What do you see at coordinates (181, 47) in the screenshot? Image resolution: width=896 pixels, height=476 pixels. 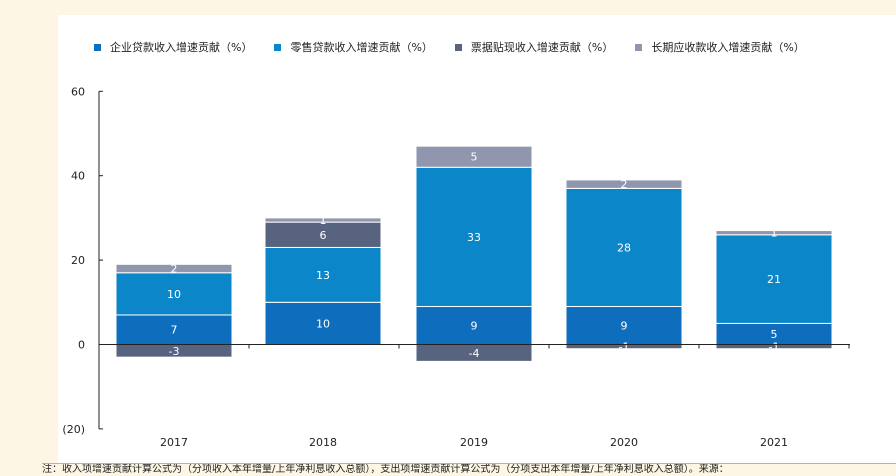 I see `legend-label: 企业贷款收入增速贡献（%）` at bounding box center [181, 47].